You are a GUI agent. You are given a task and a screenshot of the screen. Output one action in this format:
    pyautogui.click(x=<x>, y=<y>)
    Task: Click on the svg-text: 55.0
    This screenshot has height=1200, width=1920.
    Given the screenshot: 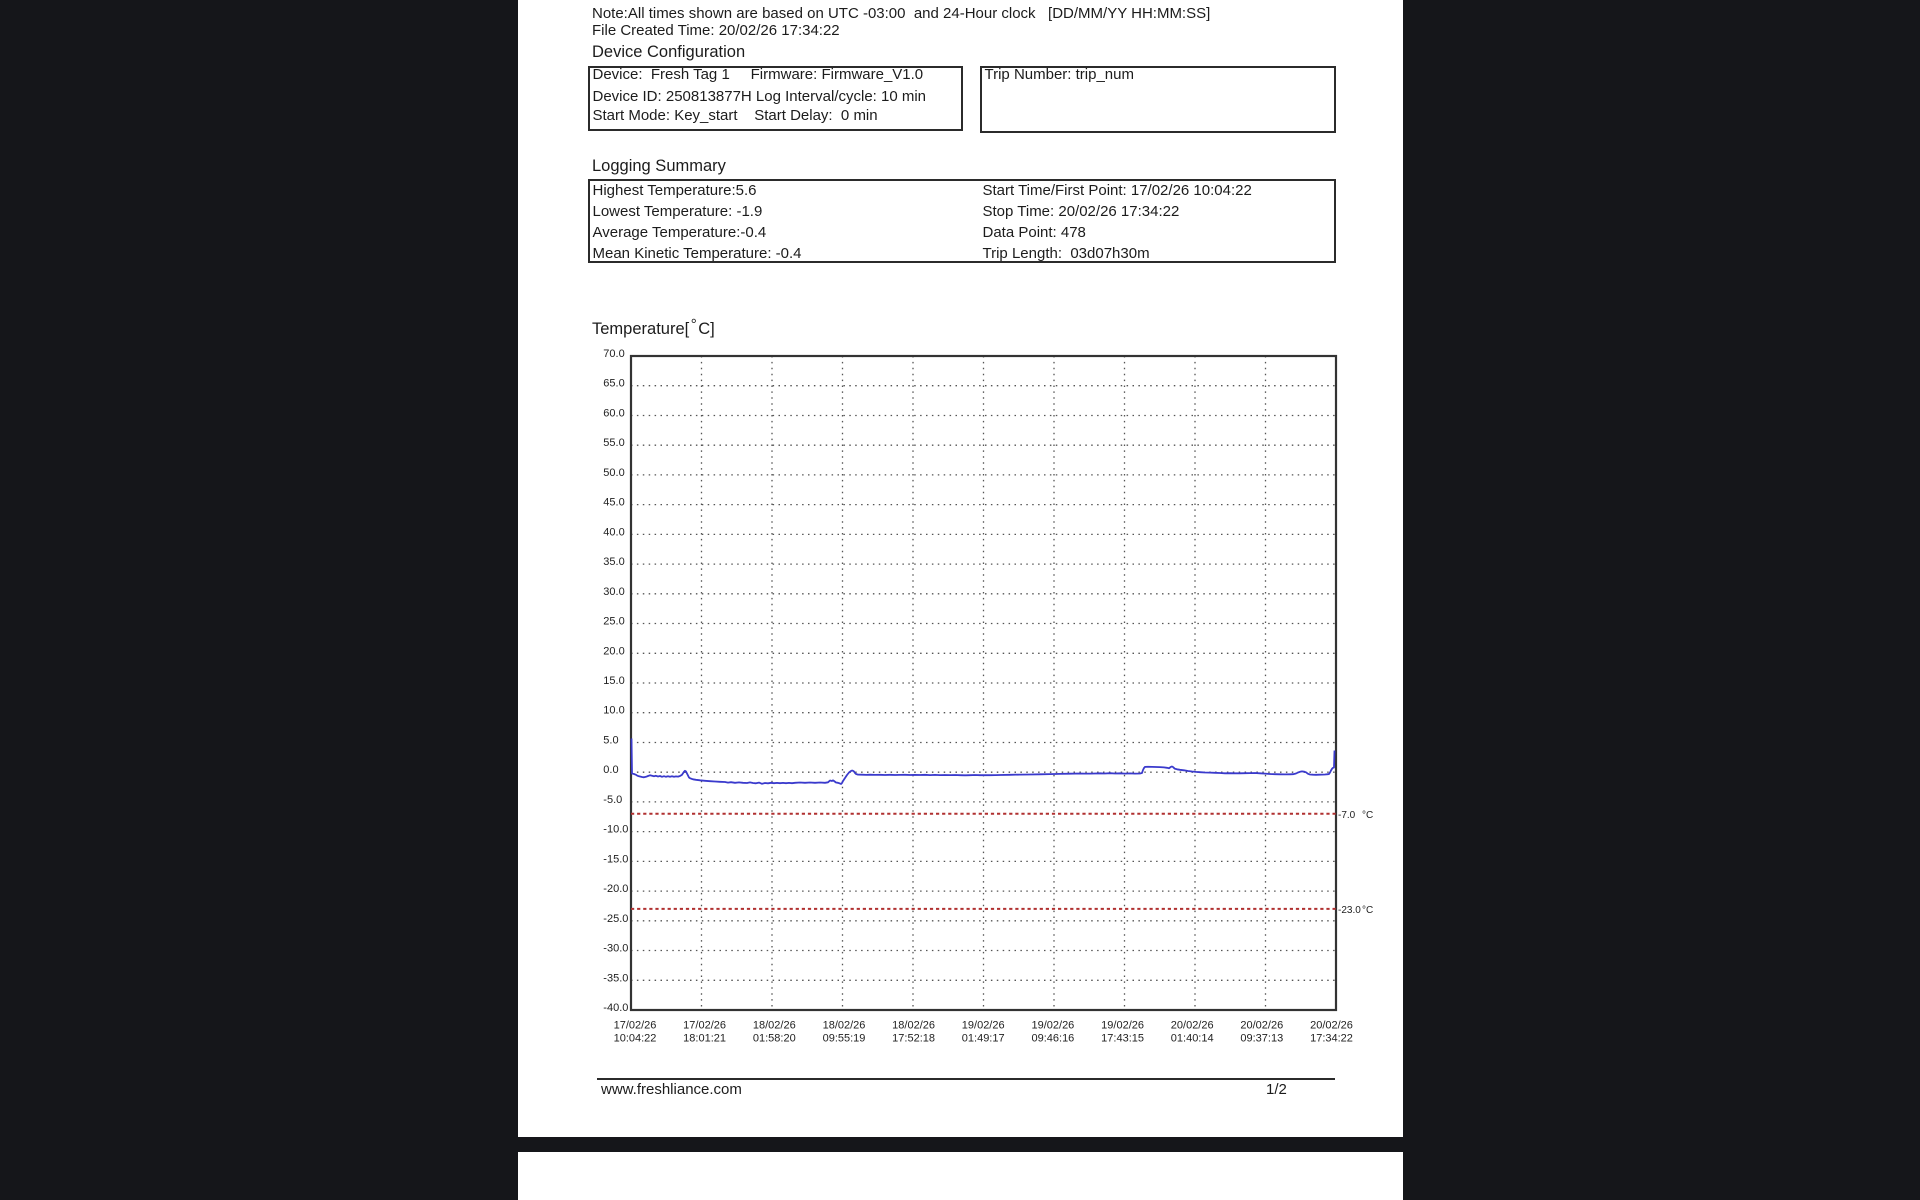 What is the action you would take?
    pyautogui.click(x=613, y=443)
    